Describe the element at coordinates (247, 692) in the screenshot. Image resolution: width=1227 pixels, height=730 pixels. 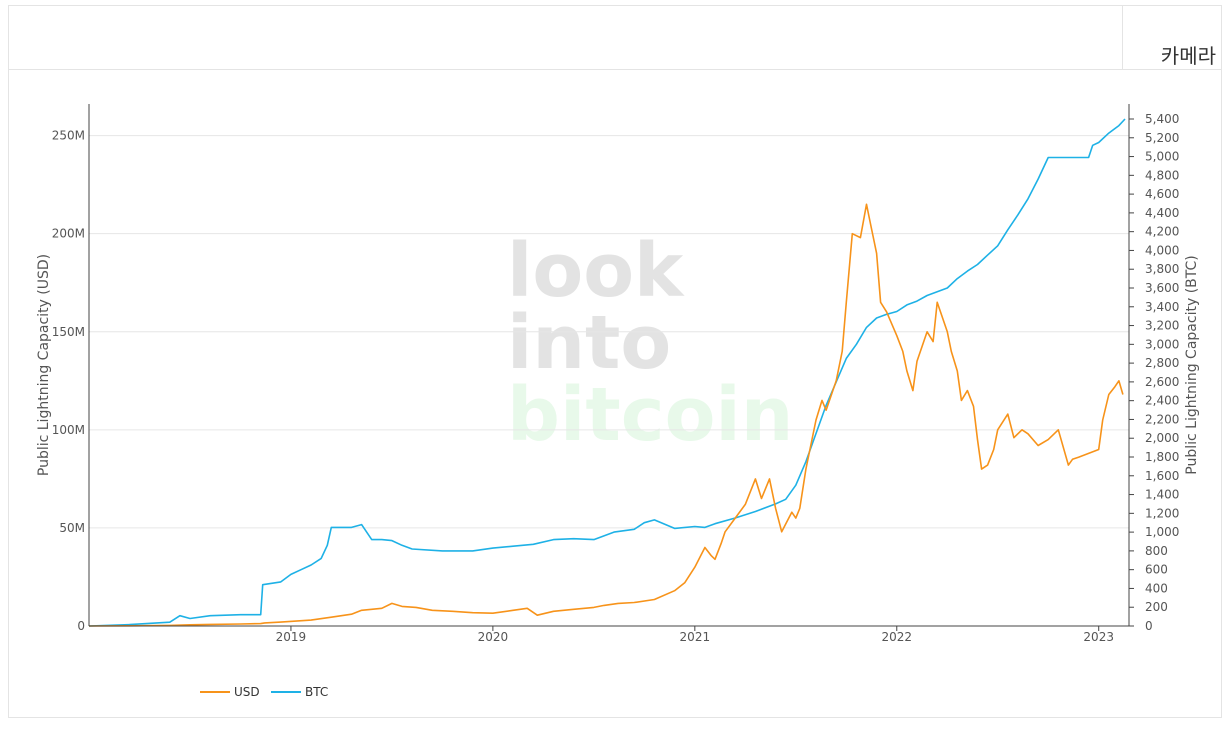
I see `legend-label-usd: USD` at that location.